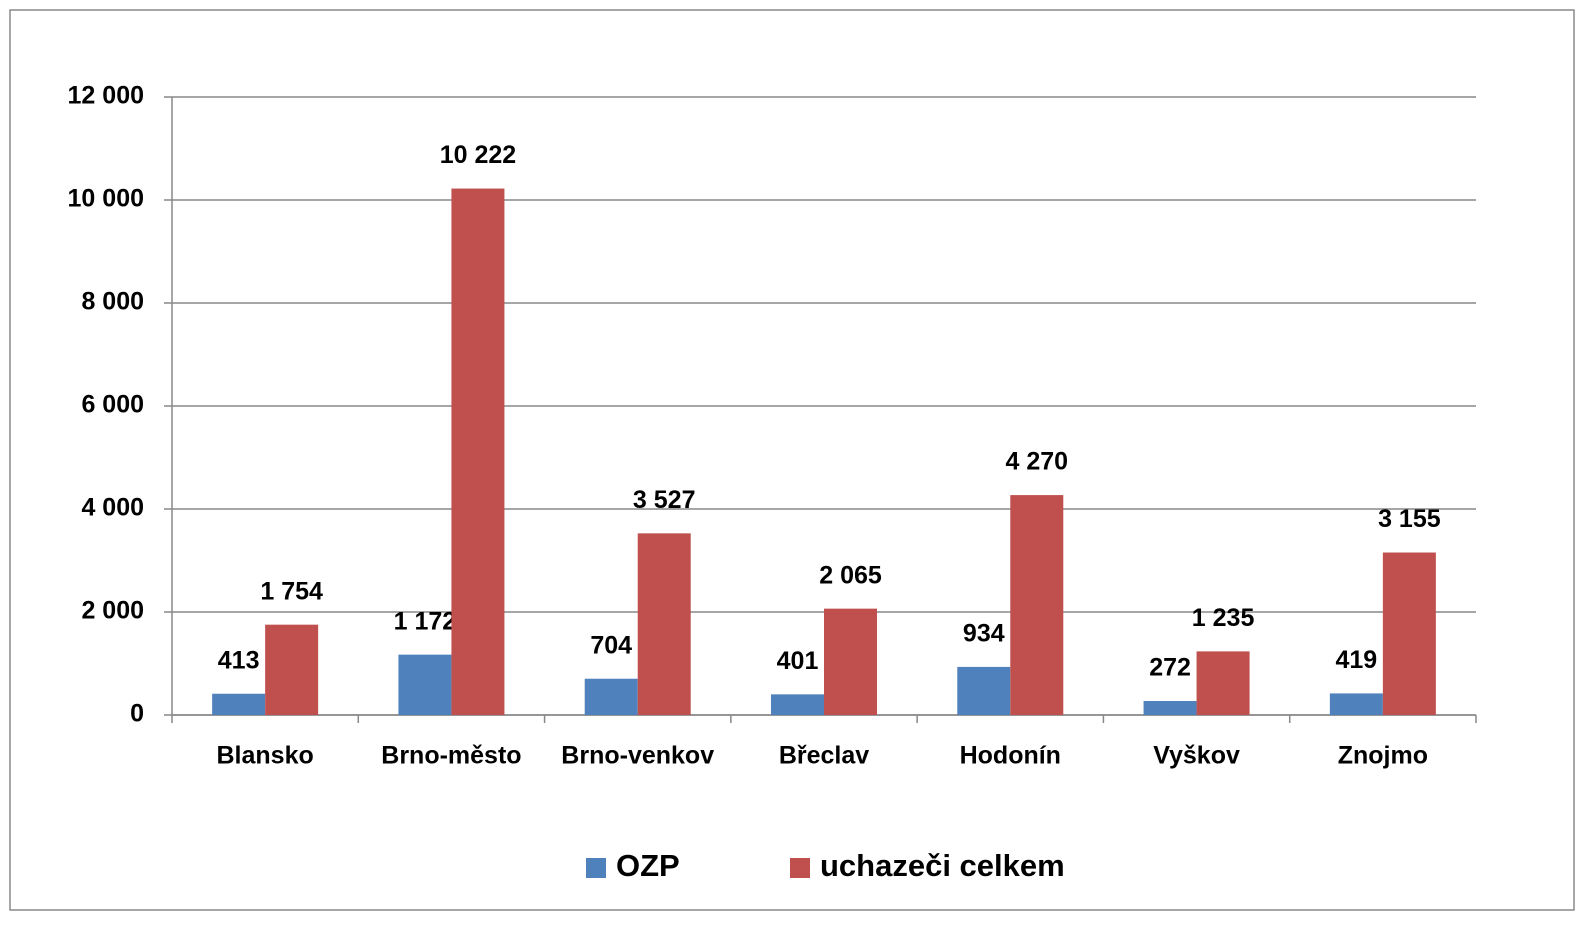 The height and width of the screenshot is (925, 1584). What do you see at coordinates (1170, 668) in the screenshot?
I see `data-label: 272` at bounding box center [1170, 668].